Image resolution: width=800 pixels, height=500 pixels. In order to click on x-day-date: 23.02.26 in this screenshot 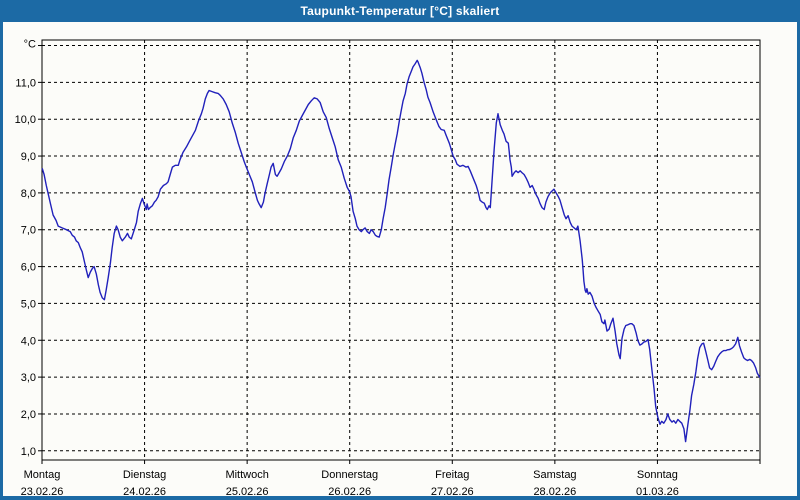, I will do `click(42, 491)`.